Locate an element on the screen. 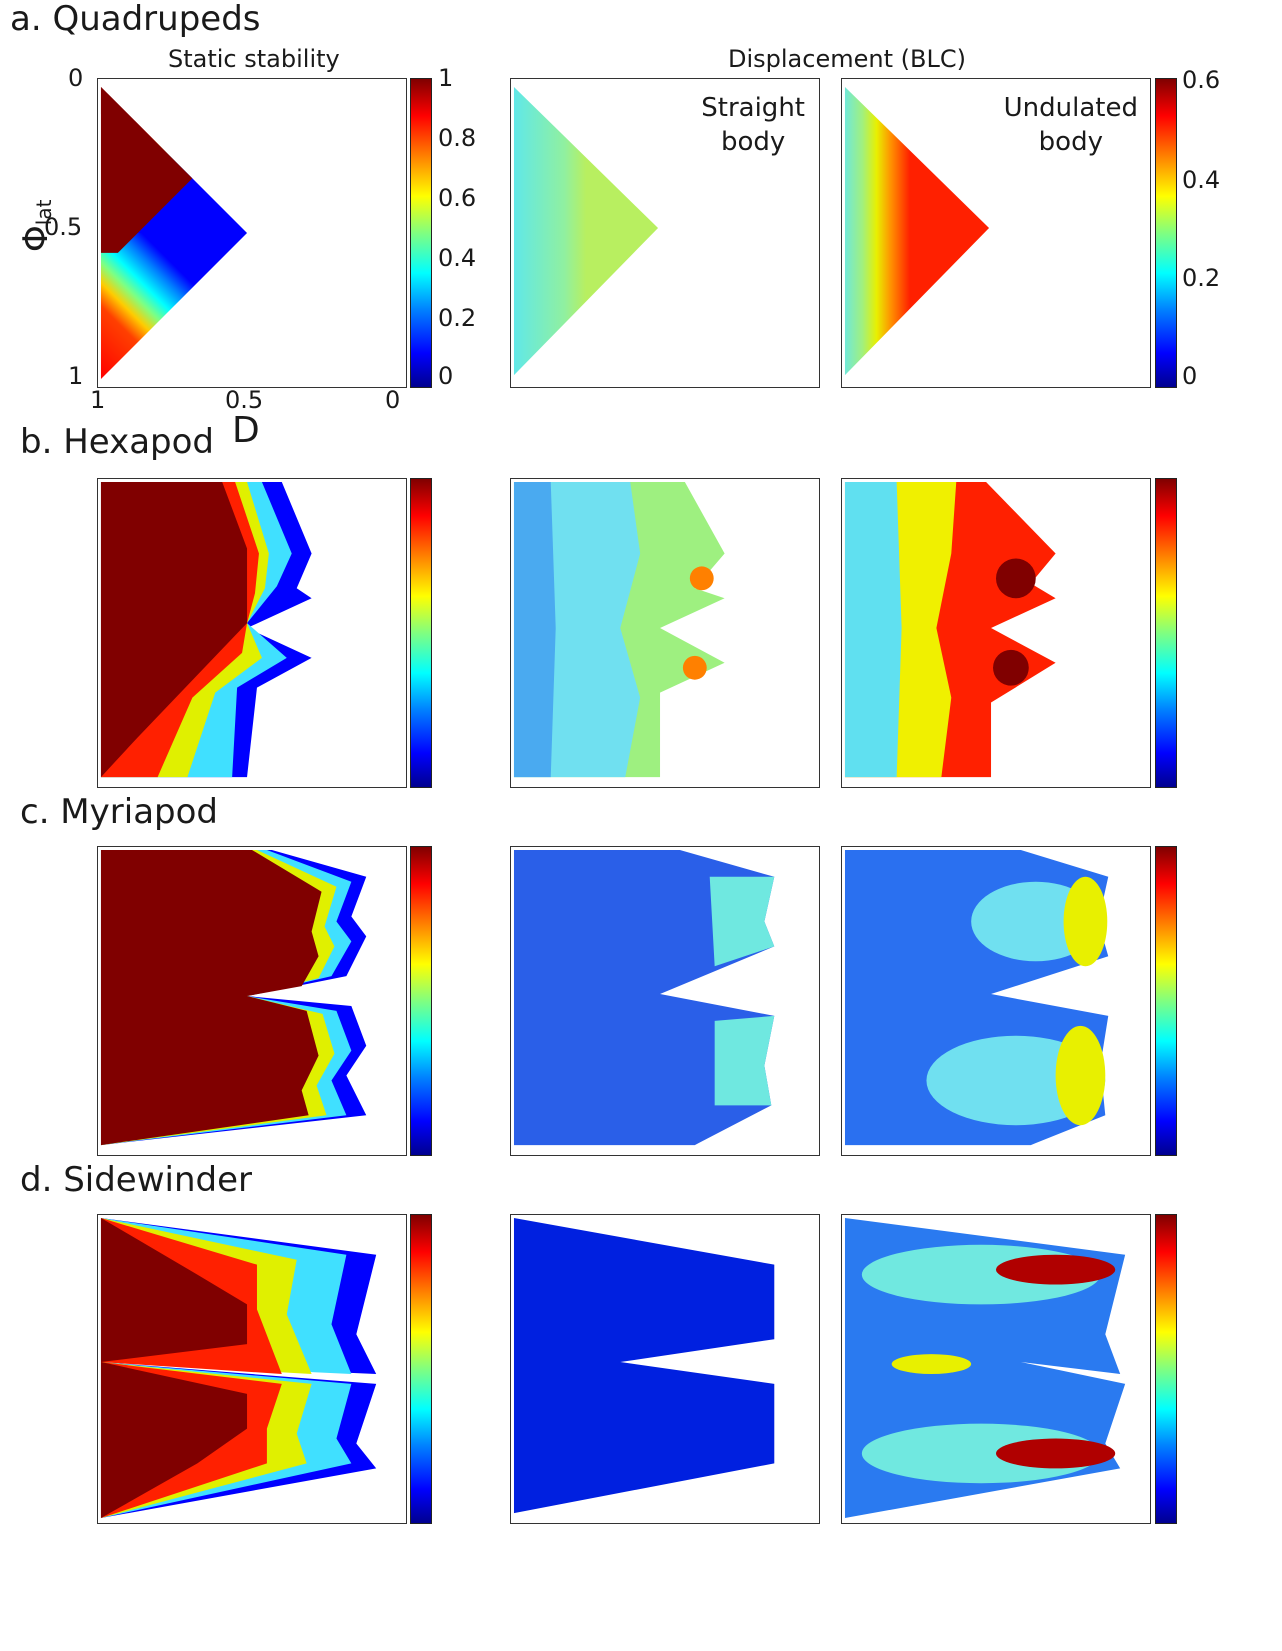  x-tick-1: 1 is located at coordinates (98, 400).